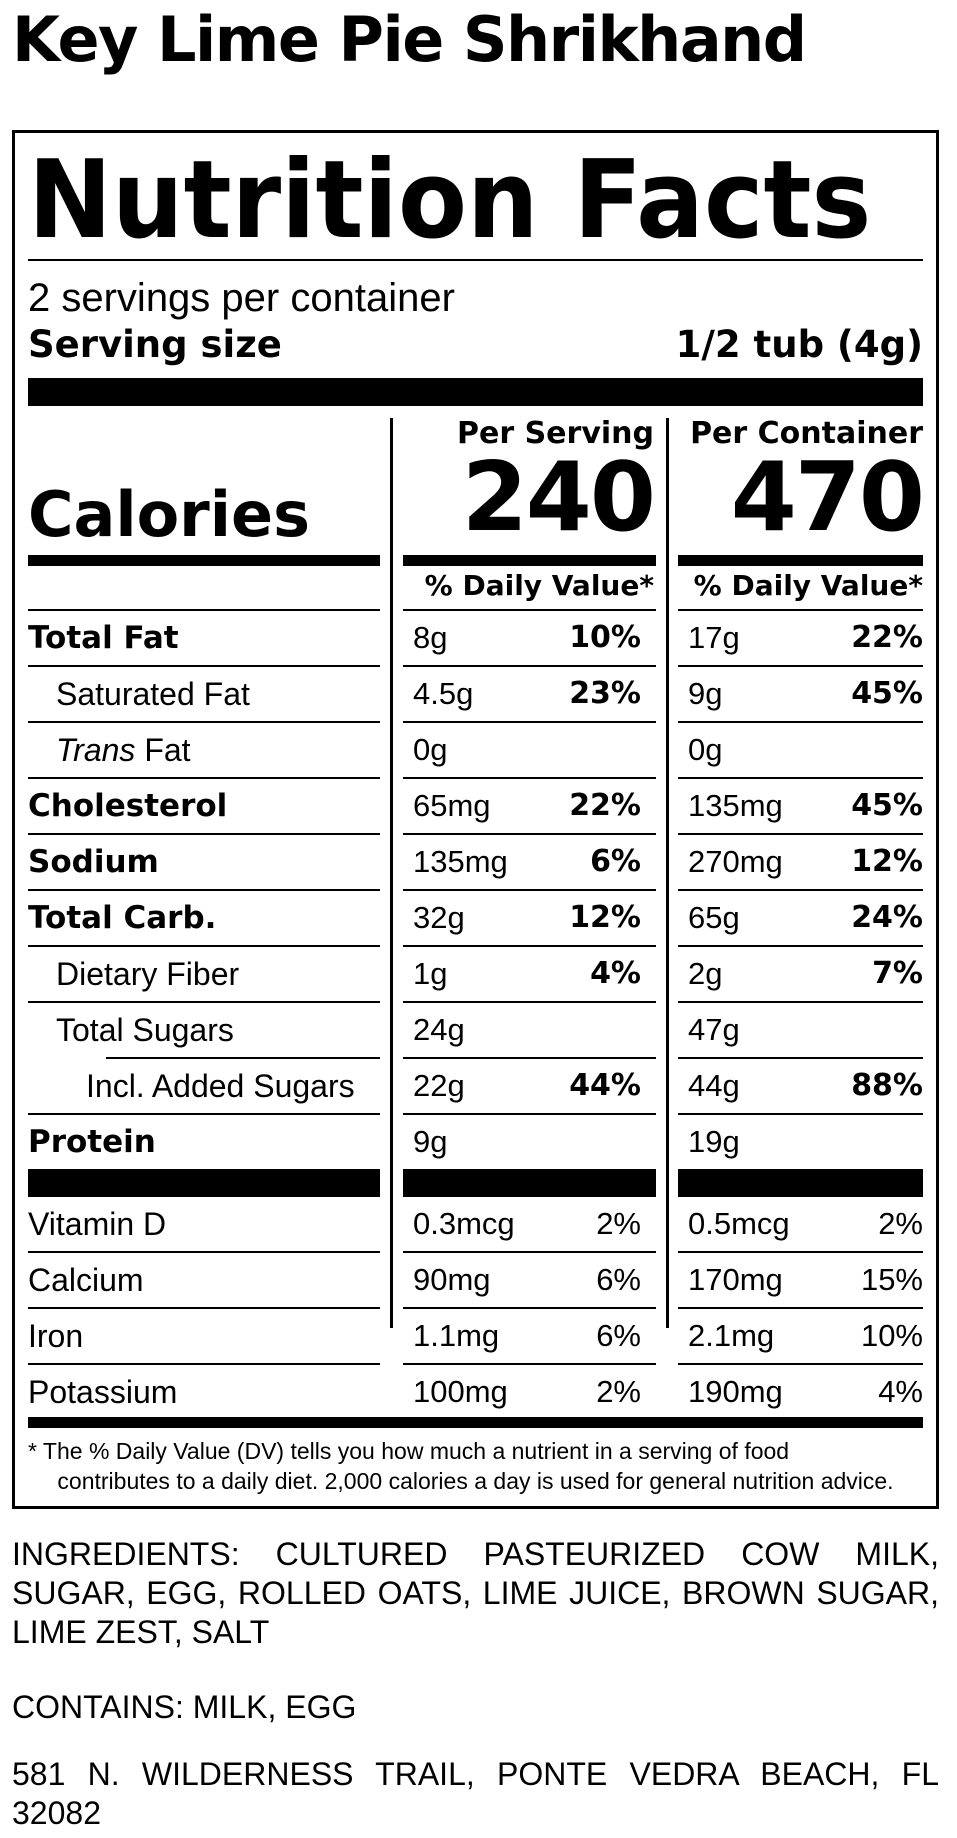  What do you see at coordinates (735, 805) in the screenshot?
I see `container-amount: 135mg` at bounding box center [735, 805].